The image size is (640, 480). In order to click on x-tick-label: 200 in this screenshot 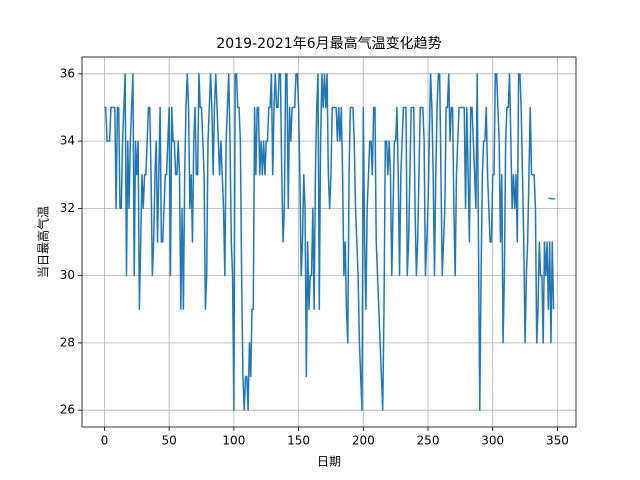, I will do `click(363, 441)`.